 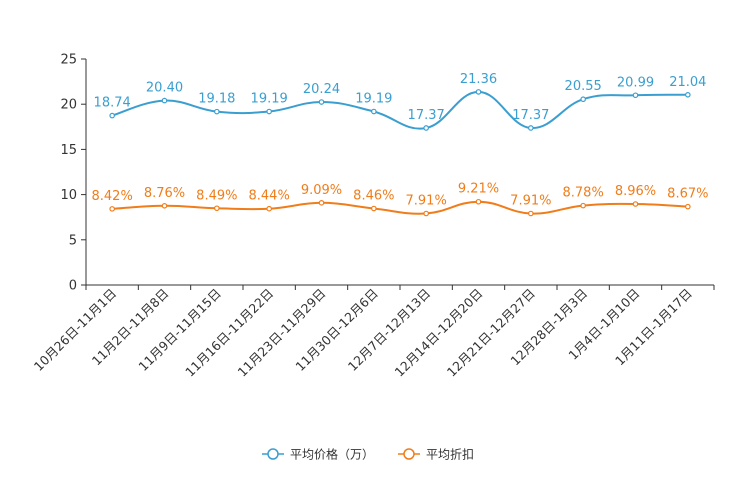 What do you see at coordinates (68, 60) in the screenshot?
I see `y-tick-label: 25` at bounding box center [68, 60].